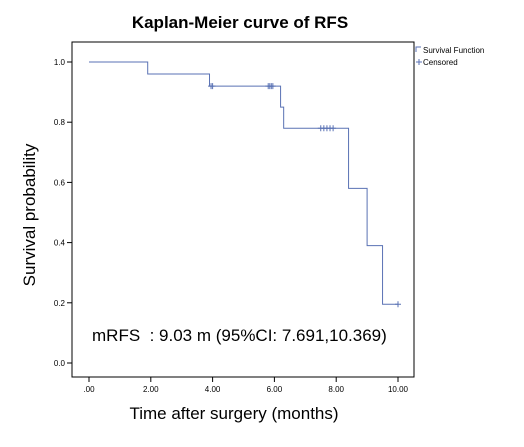  What do you see at coordinates (453, 50) in the screenshot?
I see `legend-survival-label: Survival Function` at bounding box center [453, 50].